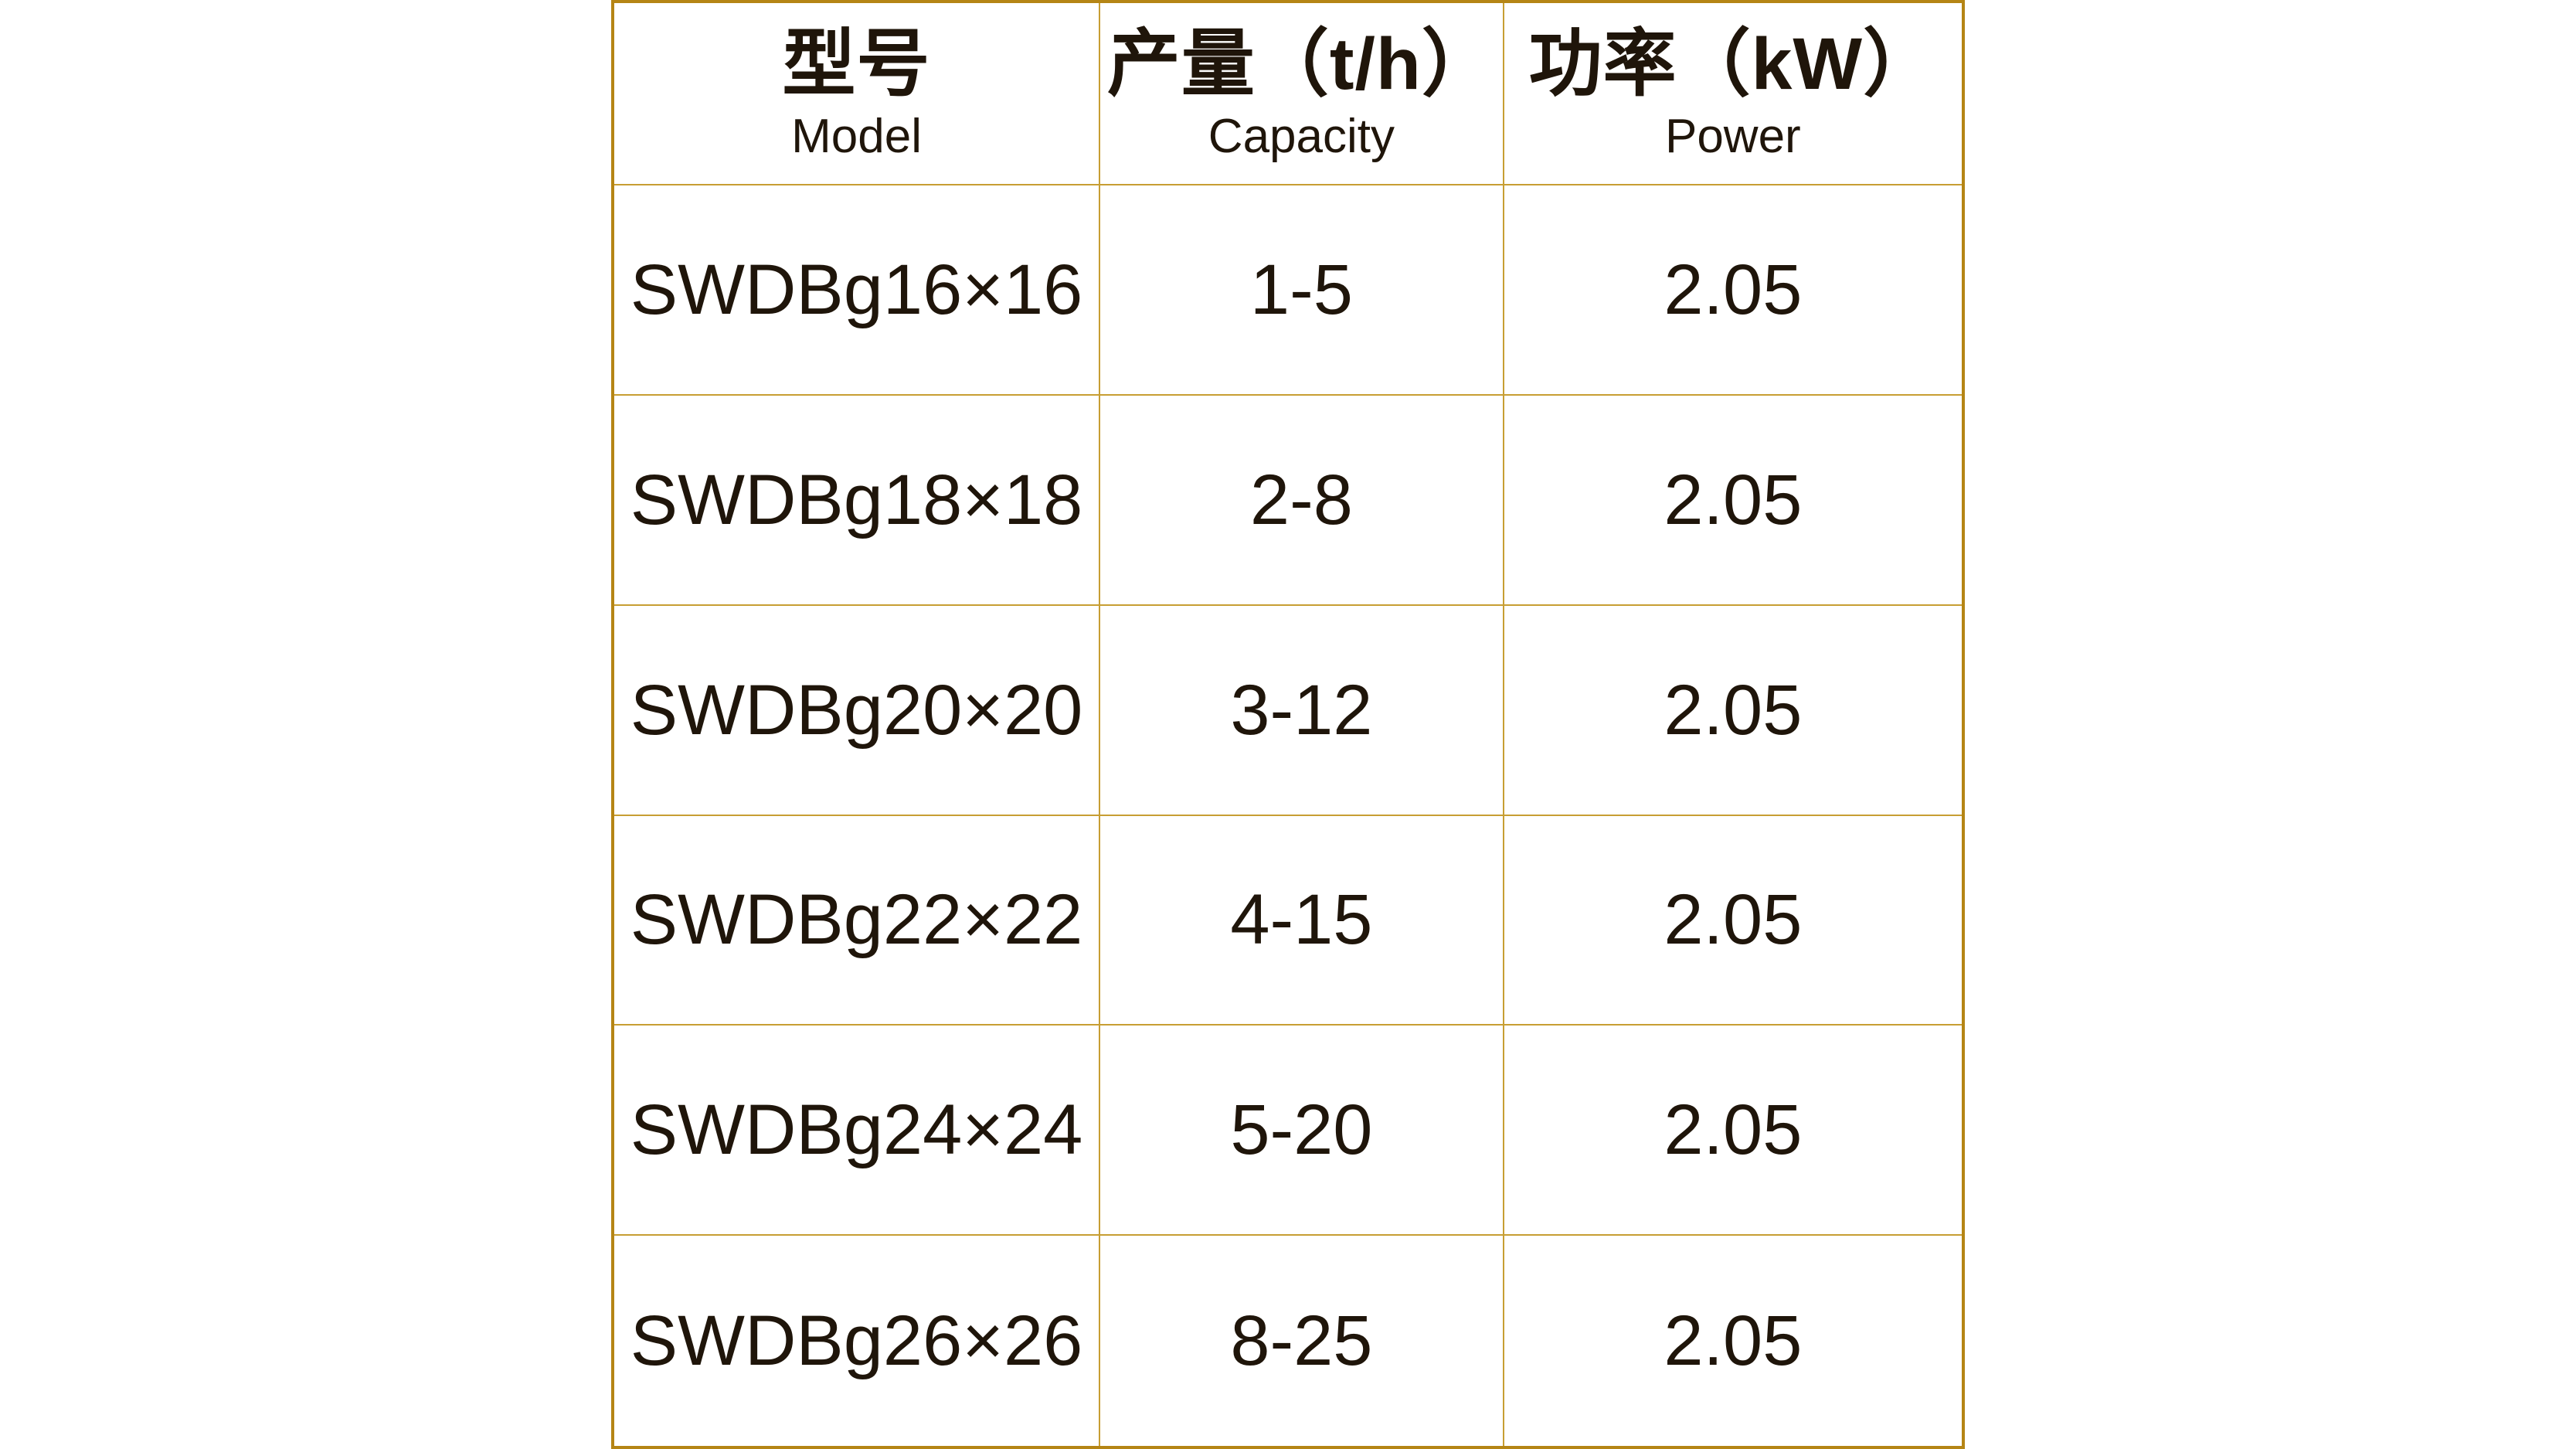 The height and width of the screenshot is (1449, 2576). Describe the element at coordinates (856, 64) in the screenshot. I see `header-model-zh: 型号` at that location.